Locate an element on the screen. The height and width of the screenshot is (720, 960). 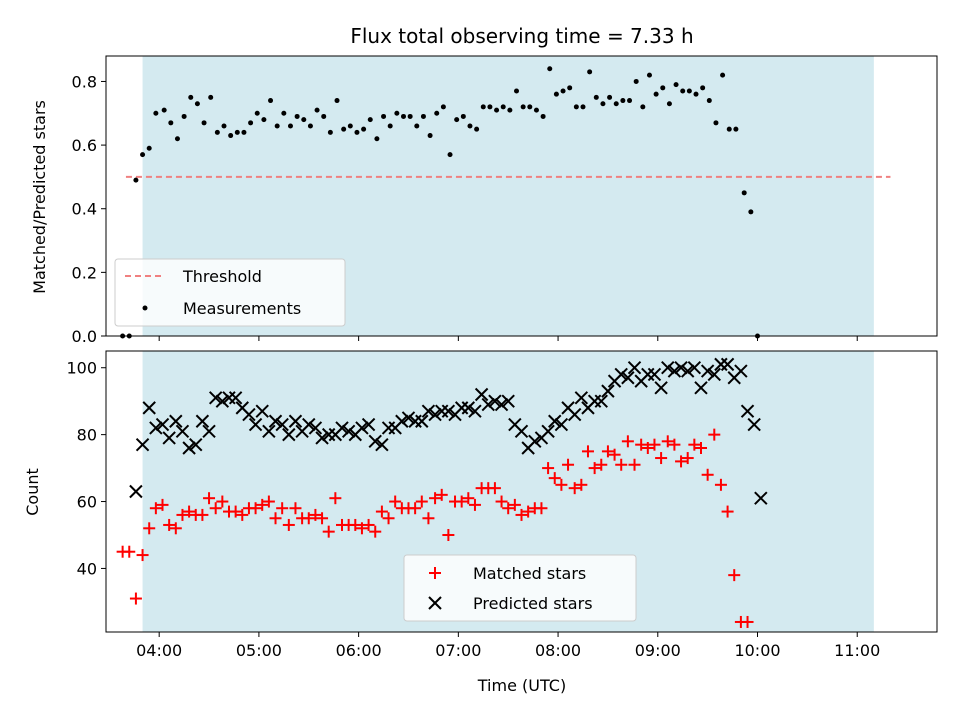
x-tick-label: 11:00 is located at coordinates (857, 650).